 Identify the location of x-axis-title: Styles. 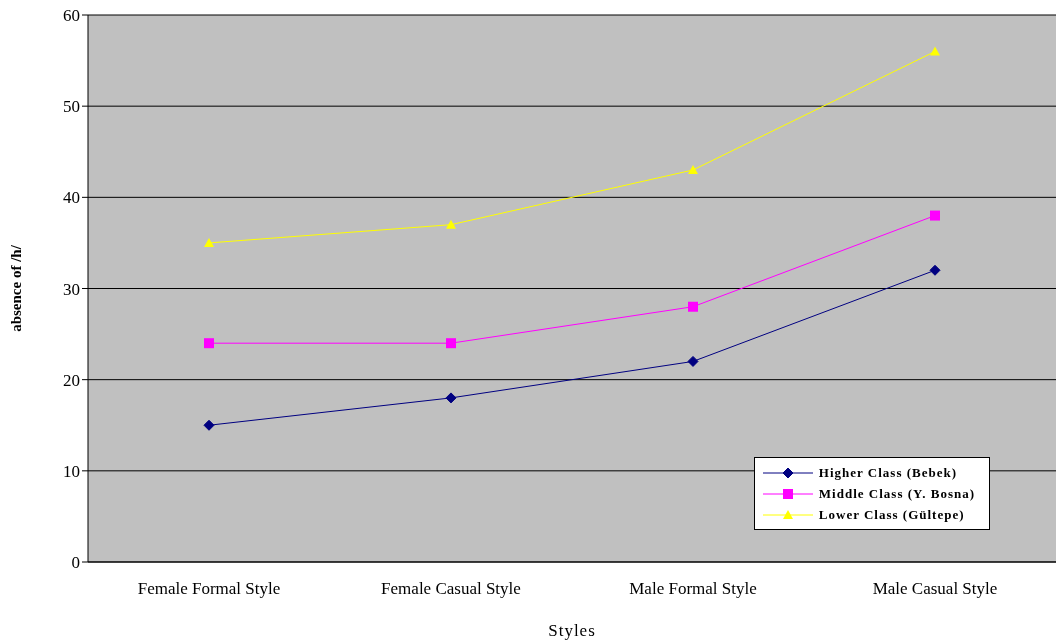
(572, 630).